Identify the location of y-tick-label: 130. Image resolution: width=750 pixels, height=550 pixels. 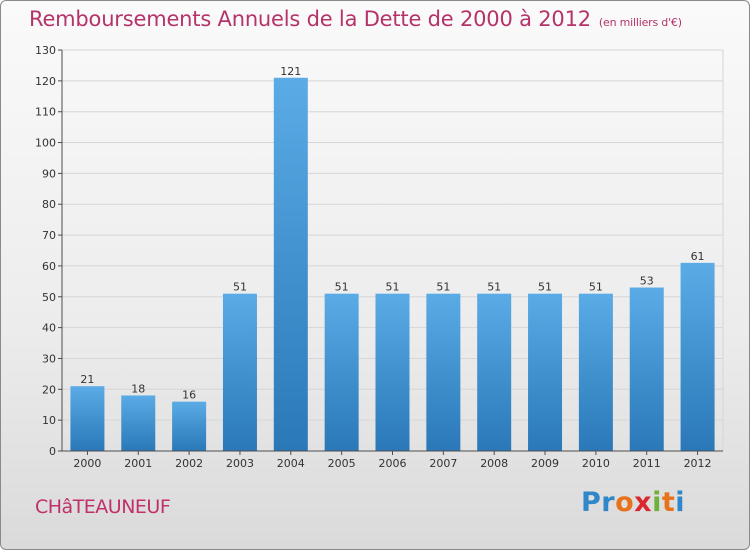
(45, 50).